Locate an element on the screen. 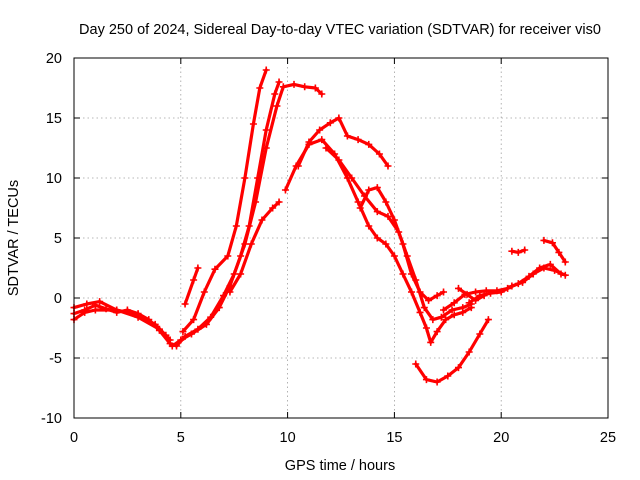  y-tick-label: 0 is located at coordinates (58, 299).